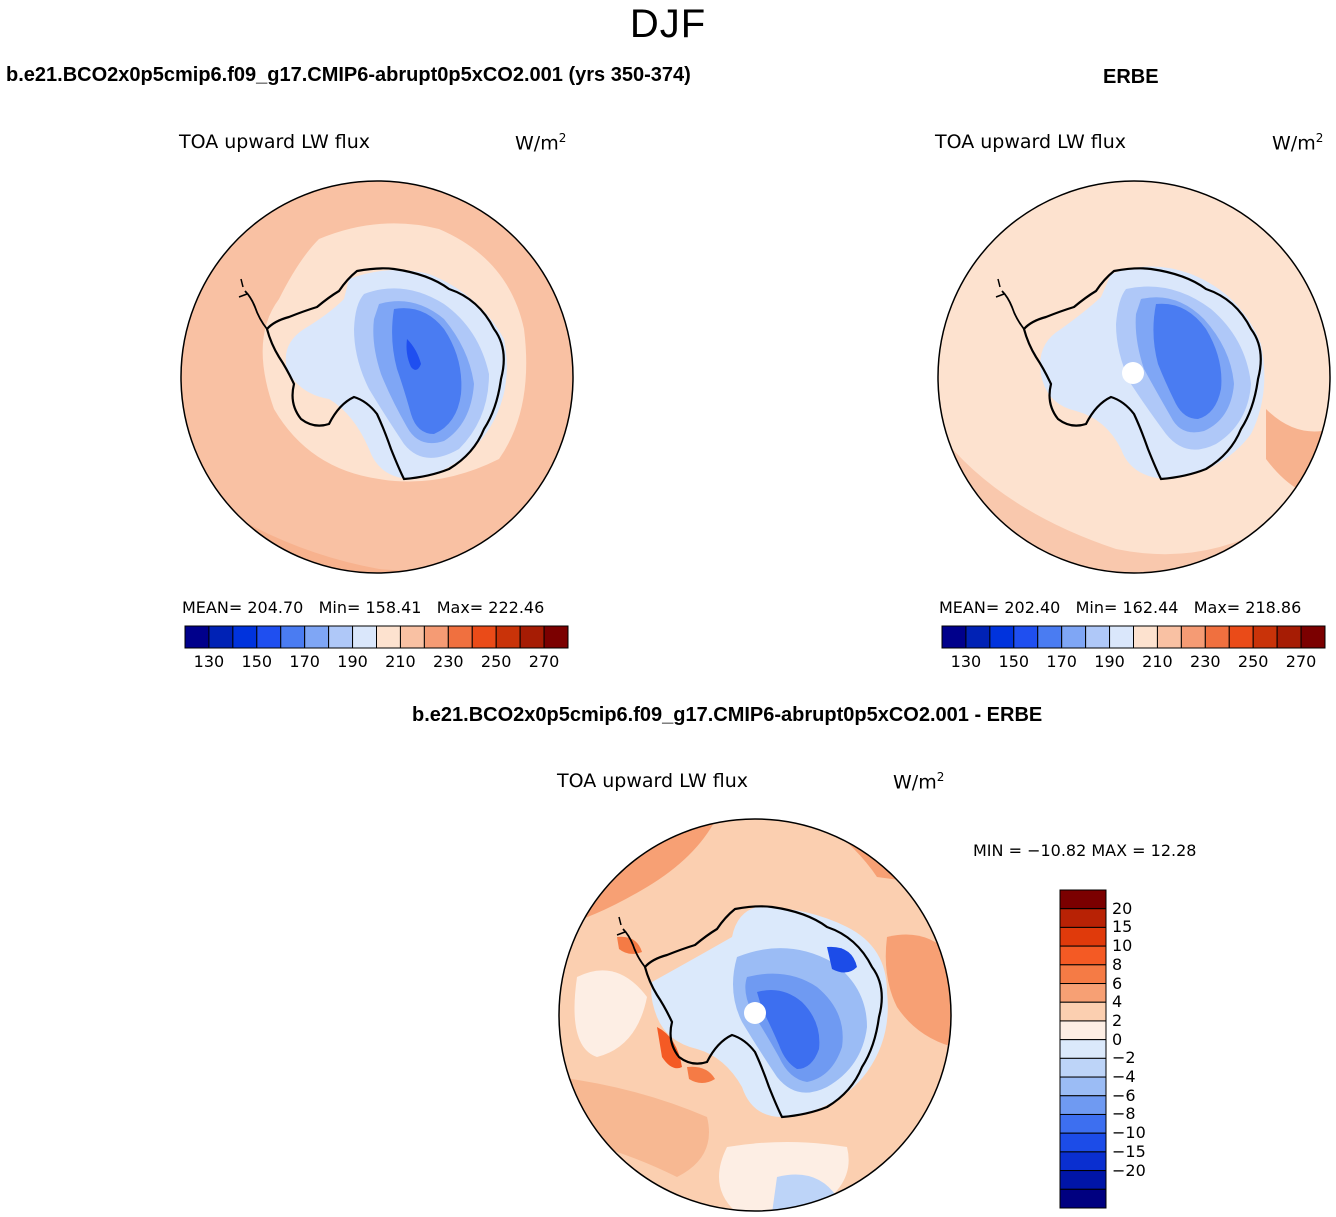 This screenshot has width=1336, height=1217. I want to click on panel3-map-border, so click(755, 1015).